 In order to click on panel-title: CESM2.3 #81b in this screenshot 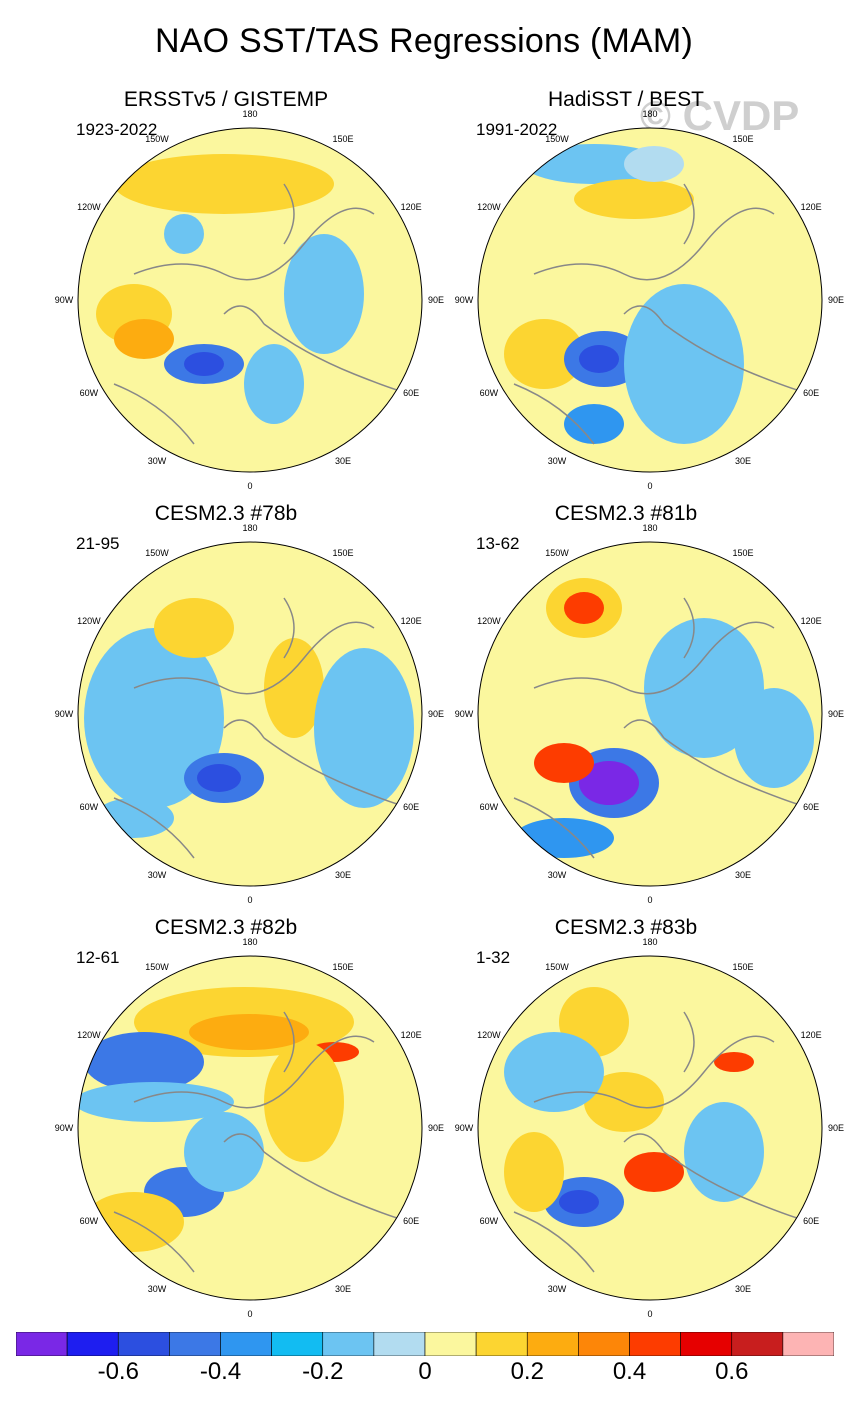, I will do `click(626, 513)`.